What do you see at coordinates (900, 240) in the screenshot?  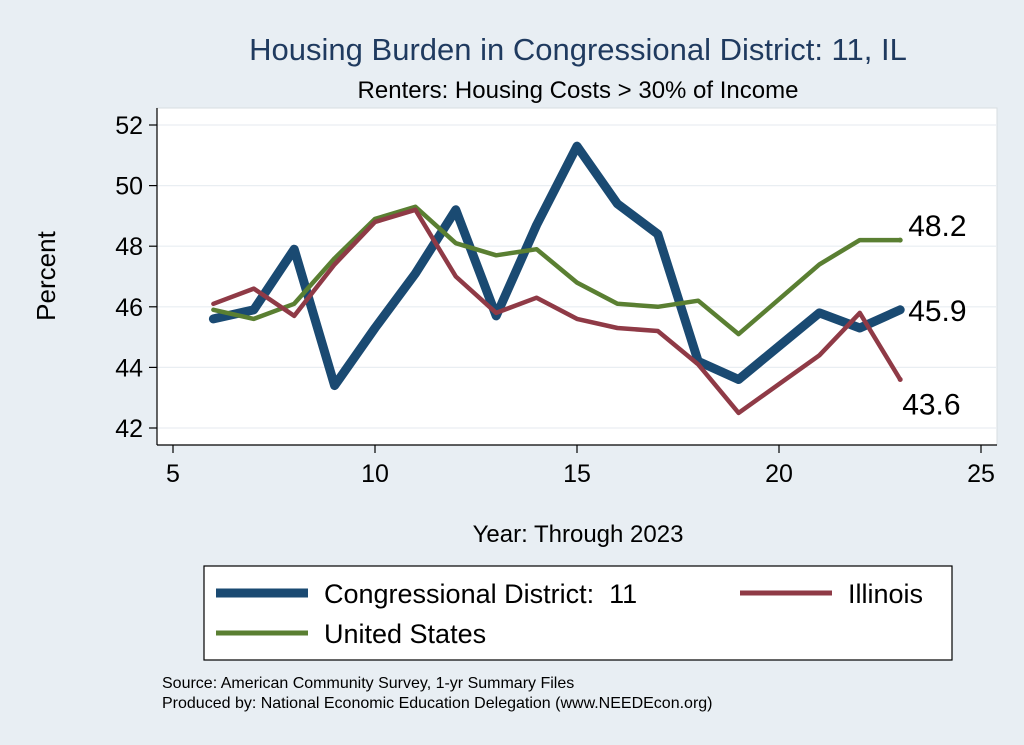 I see `end-point-united-states` at bounding box center [900, 240].